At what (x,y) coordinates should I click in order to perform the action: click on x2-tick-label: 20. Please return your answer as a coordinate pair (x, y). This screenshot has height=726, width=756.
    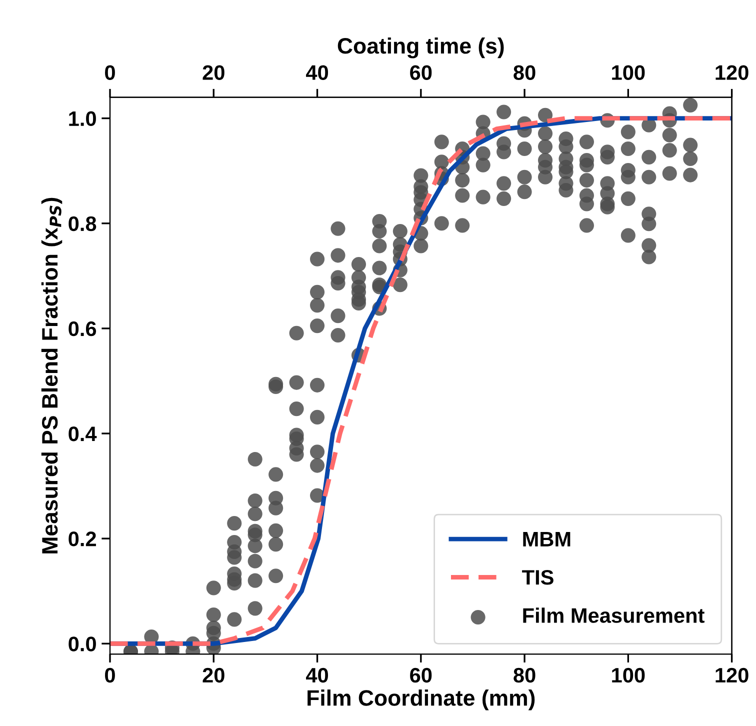
    Looking at the image, I should click on (213, 72).